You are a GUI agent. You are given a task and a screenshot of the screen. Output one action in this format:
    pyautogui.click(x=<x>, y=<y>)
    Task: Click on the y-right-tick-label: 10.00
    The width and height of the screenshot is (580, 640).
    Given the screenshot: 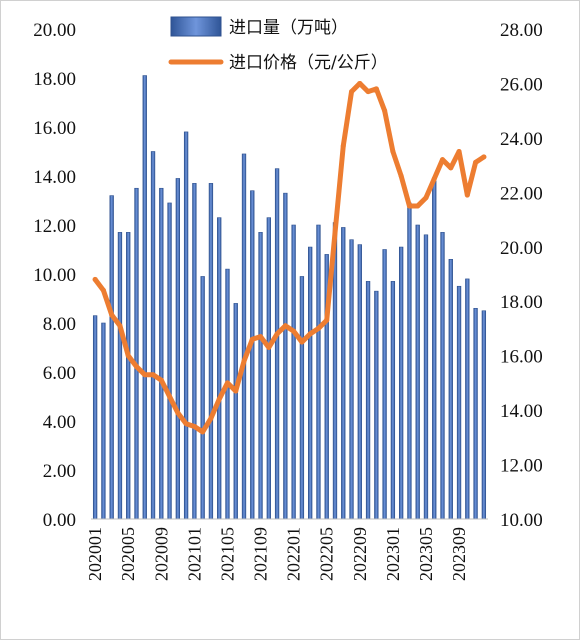 What is the action you would take?
    pyautogui.click(x=521, y=520)
    